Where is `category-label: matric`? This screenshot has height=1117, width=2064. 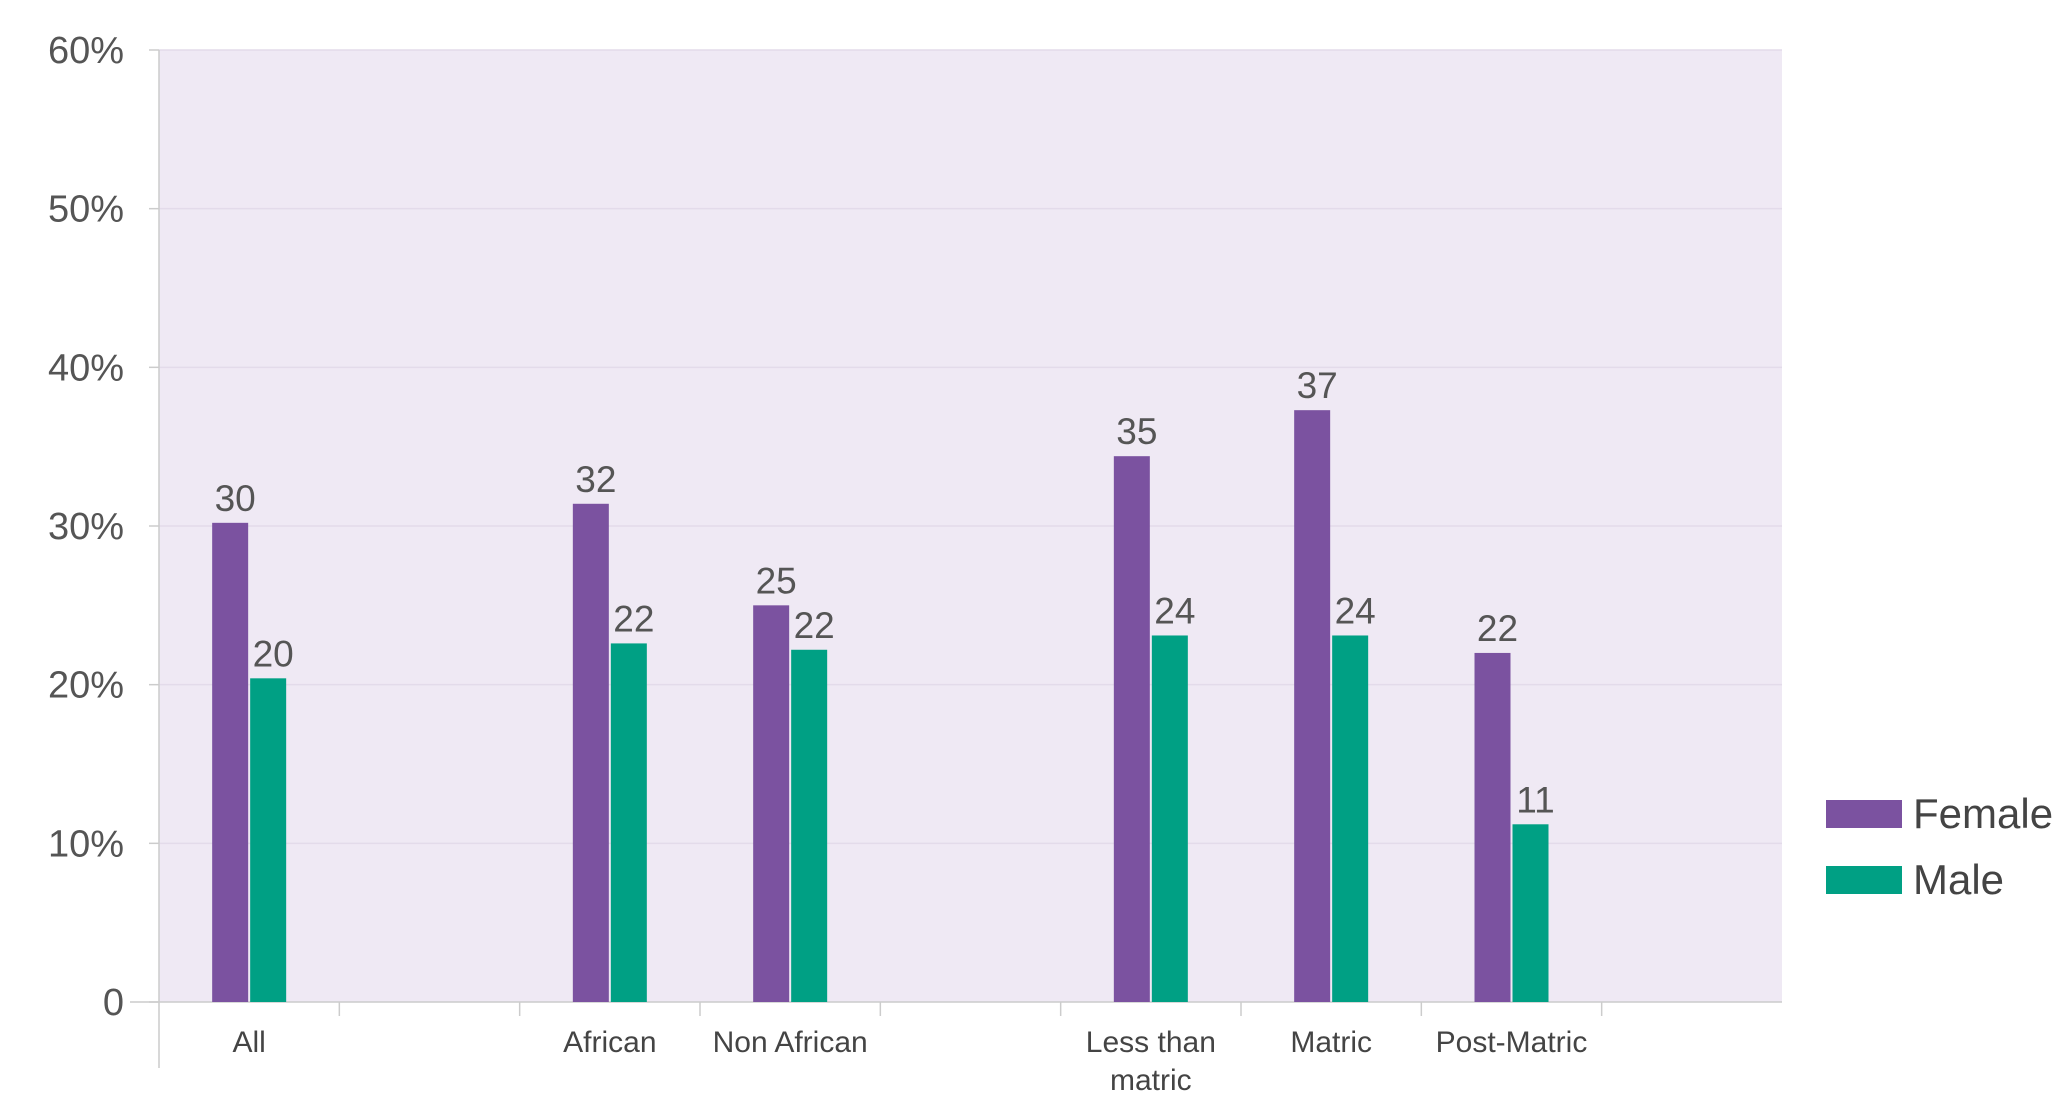 category-label: matric is located at coordinates (1151, 1080).